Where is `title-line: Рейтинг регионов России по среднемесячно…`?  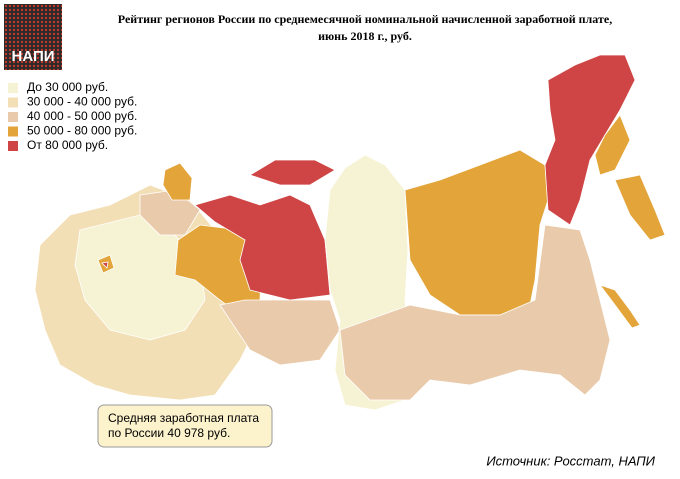 title-line: Рейтинг регионов России по среднемесячно… is located at coordinates (365, 19).